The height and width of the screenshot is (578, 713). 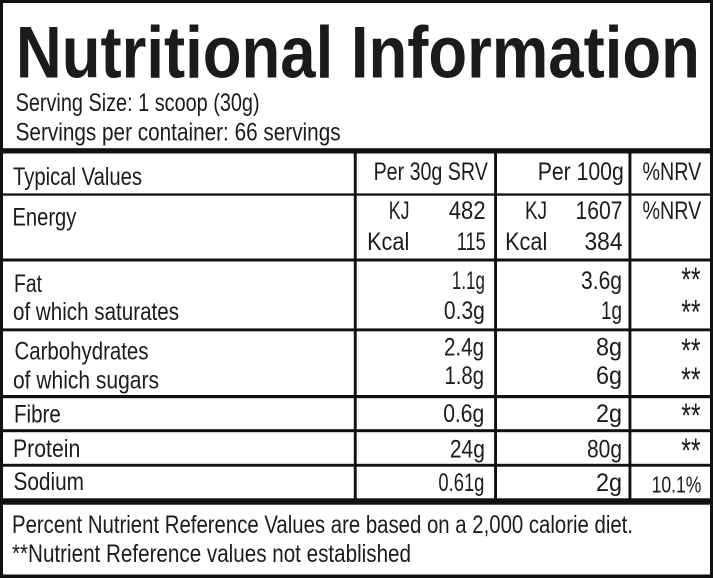 I want to click on svg-text: 10.1%, so click(x=677, y=485).